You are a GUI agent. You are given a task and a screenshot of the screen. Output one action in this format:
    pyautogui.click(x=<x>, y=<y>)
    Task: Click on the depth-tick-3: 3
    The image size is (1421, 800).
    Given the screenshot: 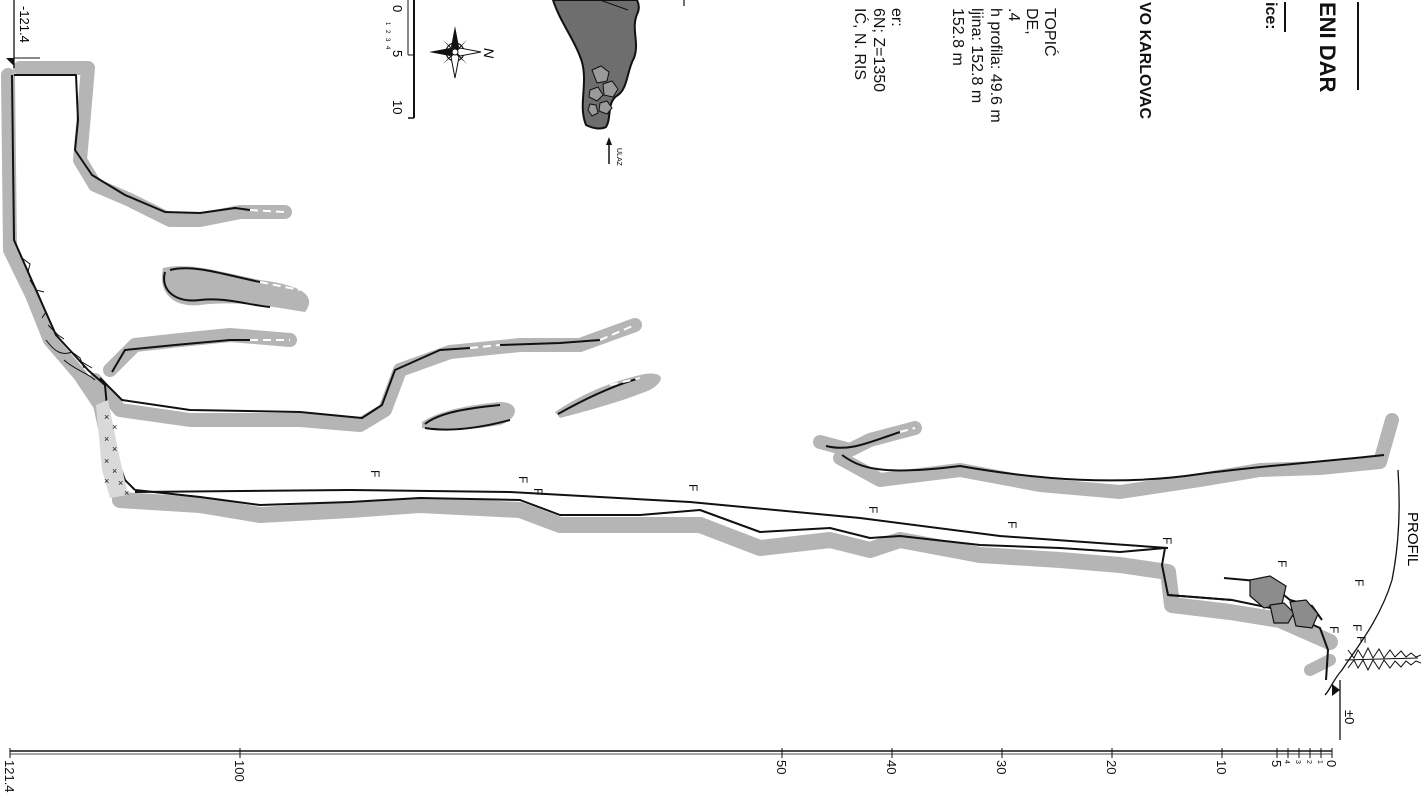 What is the action you would take?
    pyautogui.click(x=1297, y=762)
    